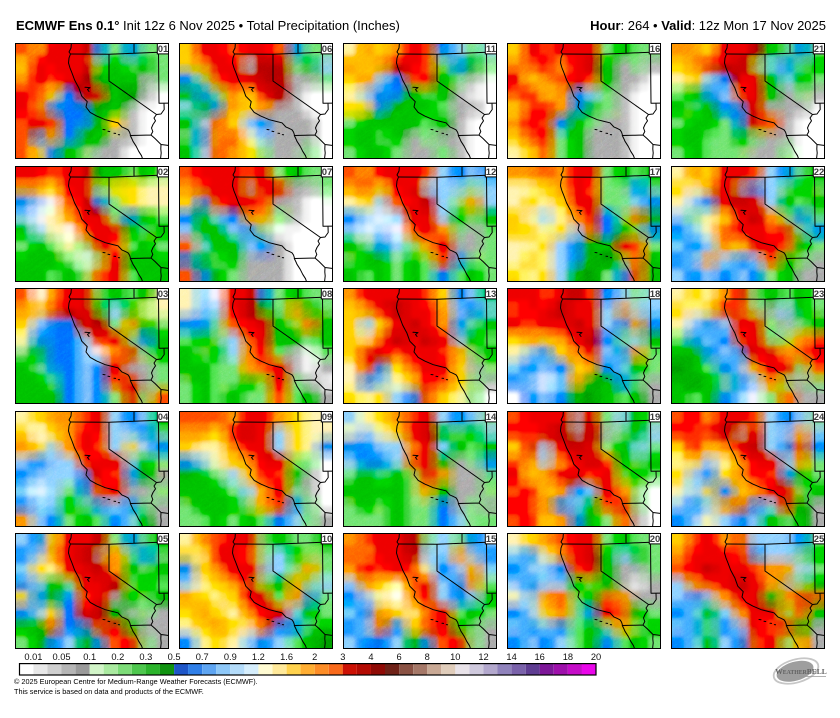 This screenshot has height=718, width=840. Describe the element at coordinates (327, 294) in the screenshot. I see `svg-text: 08` at that location.